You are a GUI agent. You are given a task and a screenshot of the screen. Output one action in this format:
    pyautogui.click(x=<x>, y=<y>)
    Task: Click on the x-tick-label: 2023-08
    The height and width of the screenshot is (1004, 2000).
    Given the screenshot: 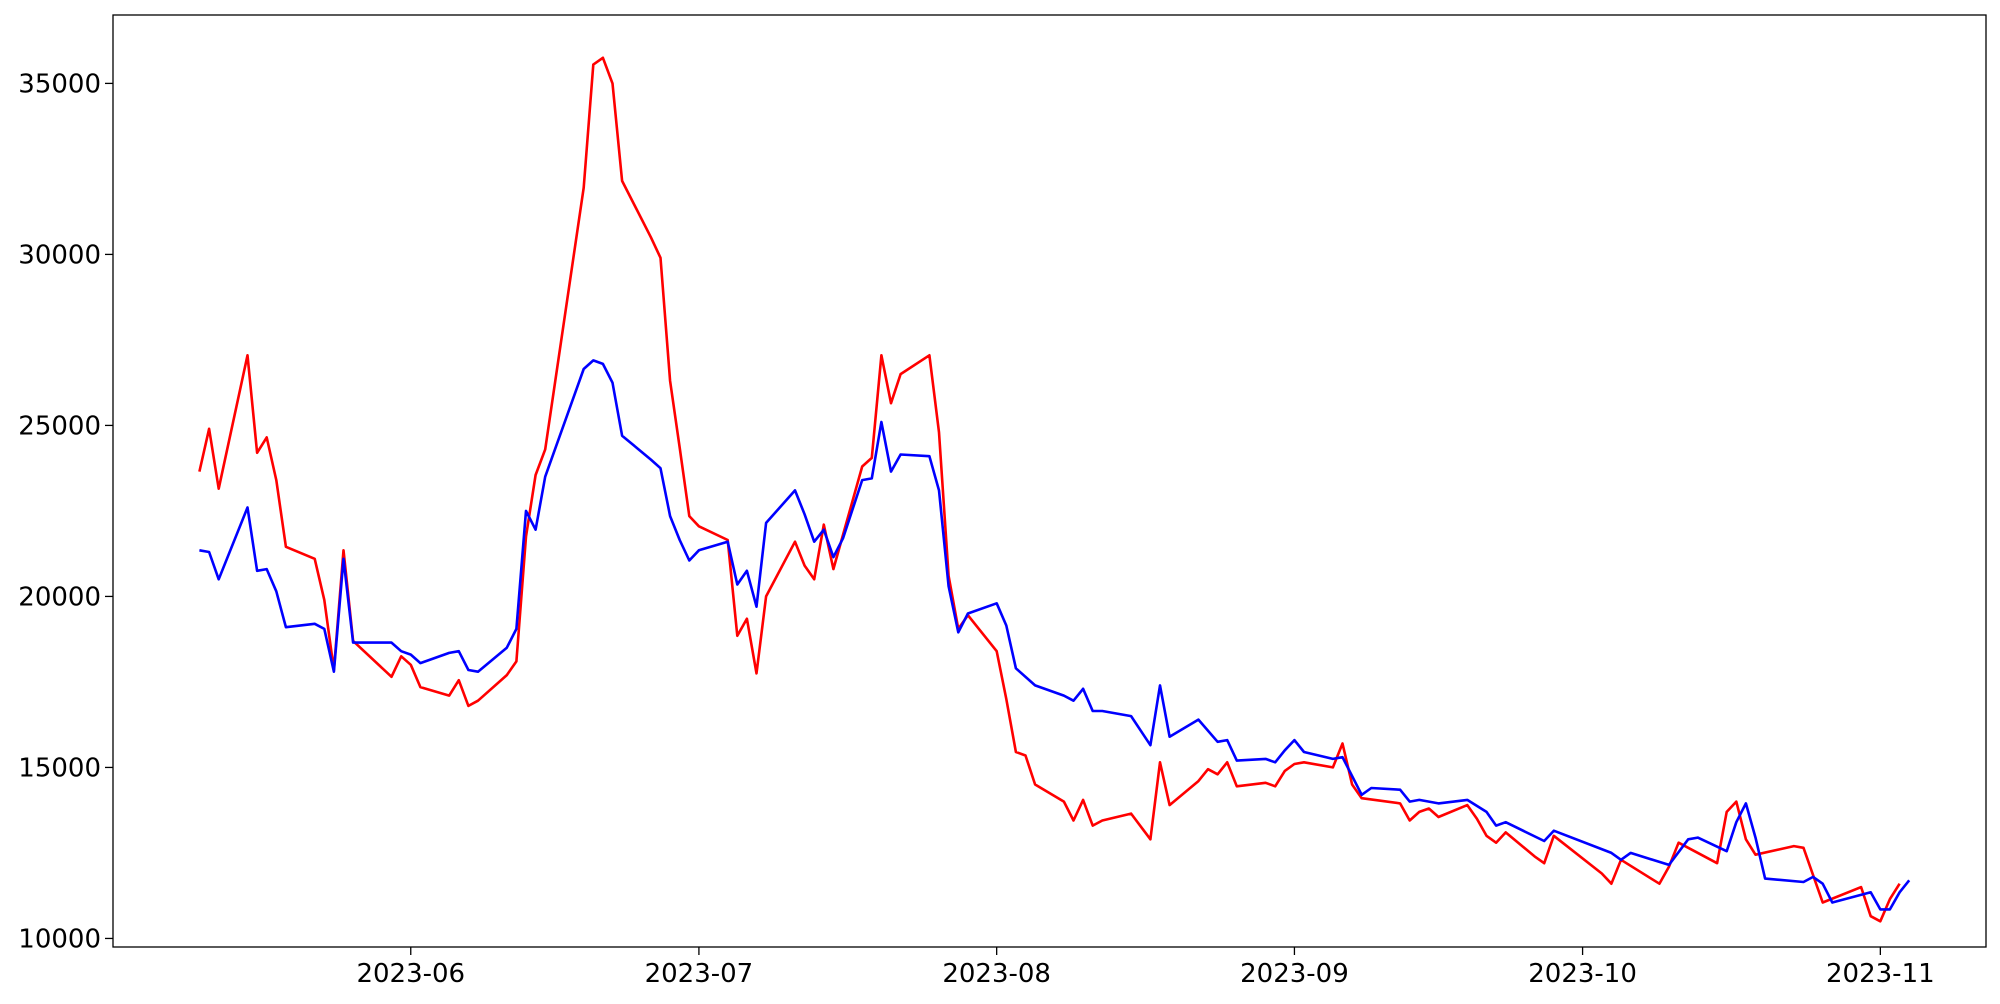 What is the action you would take?
    pyautogui.click(x=996, y=974)
    